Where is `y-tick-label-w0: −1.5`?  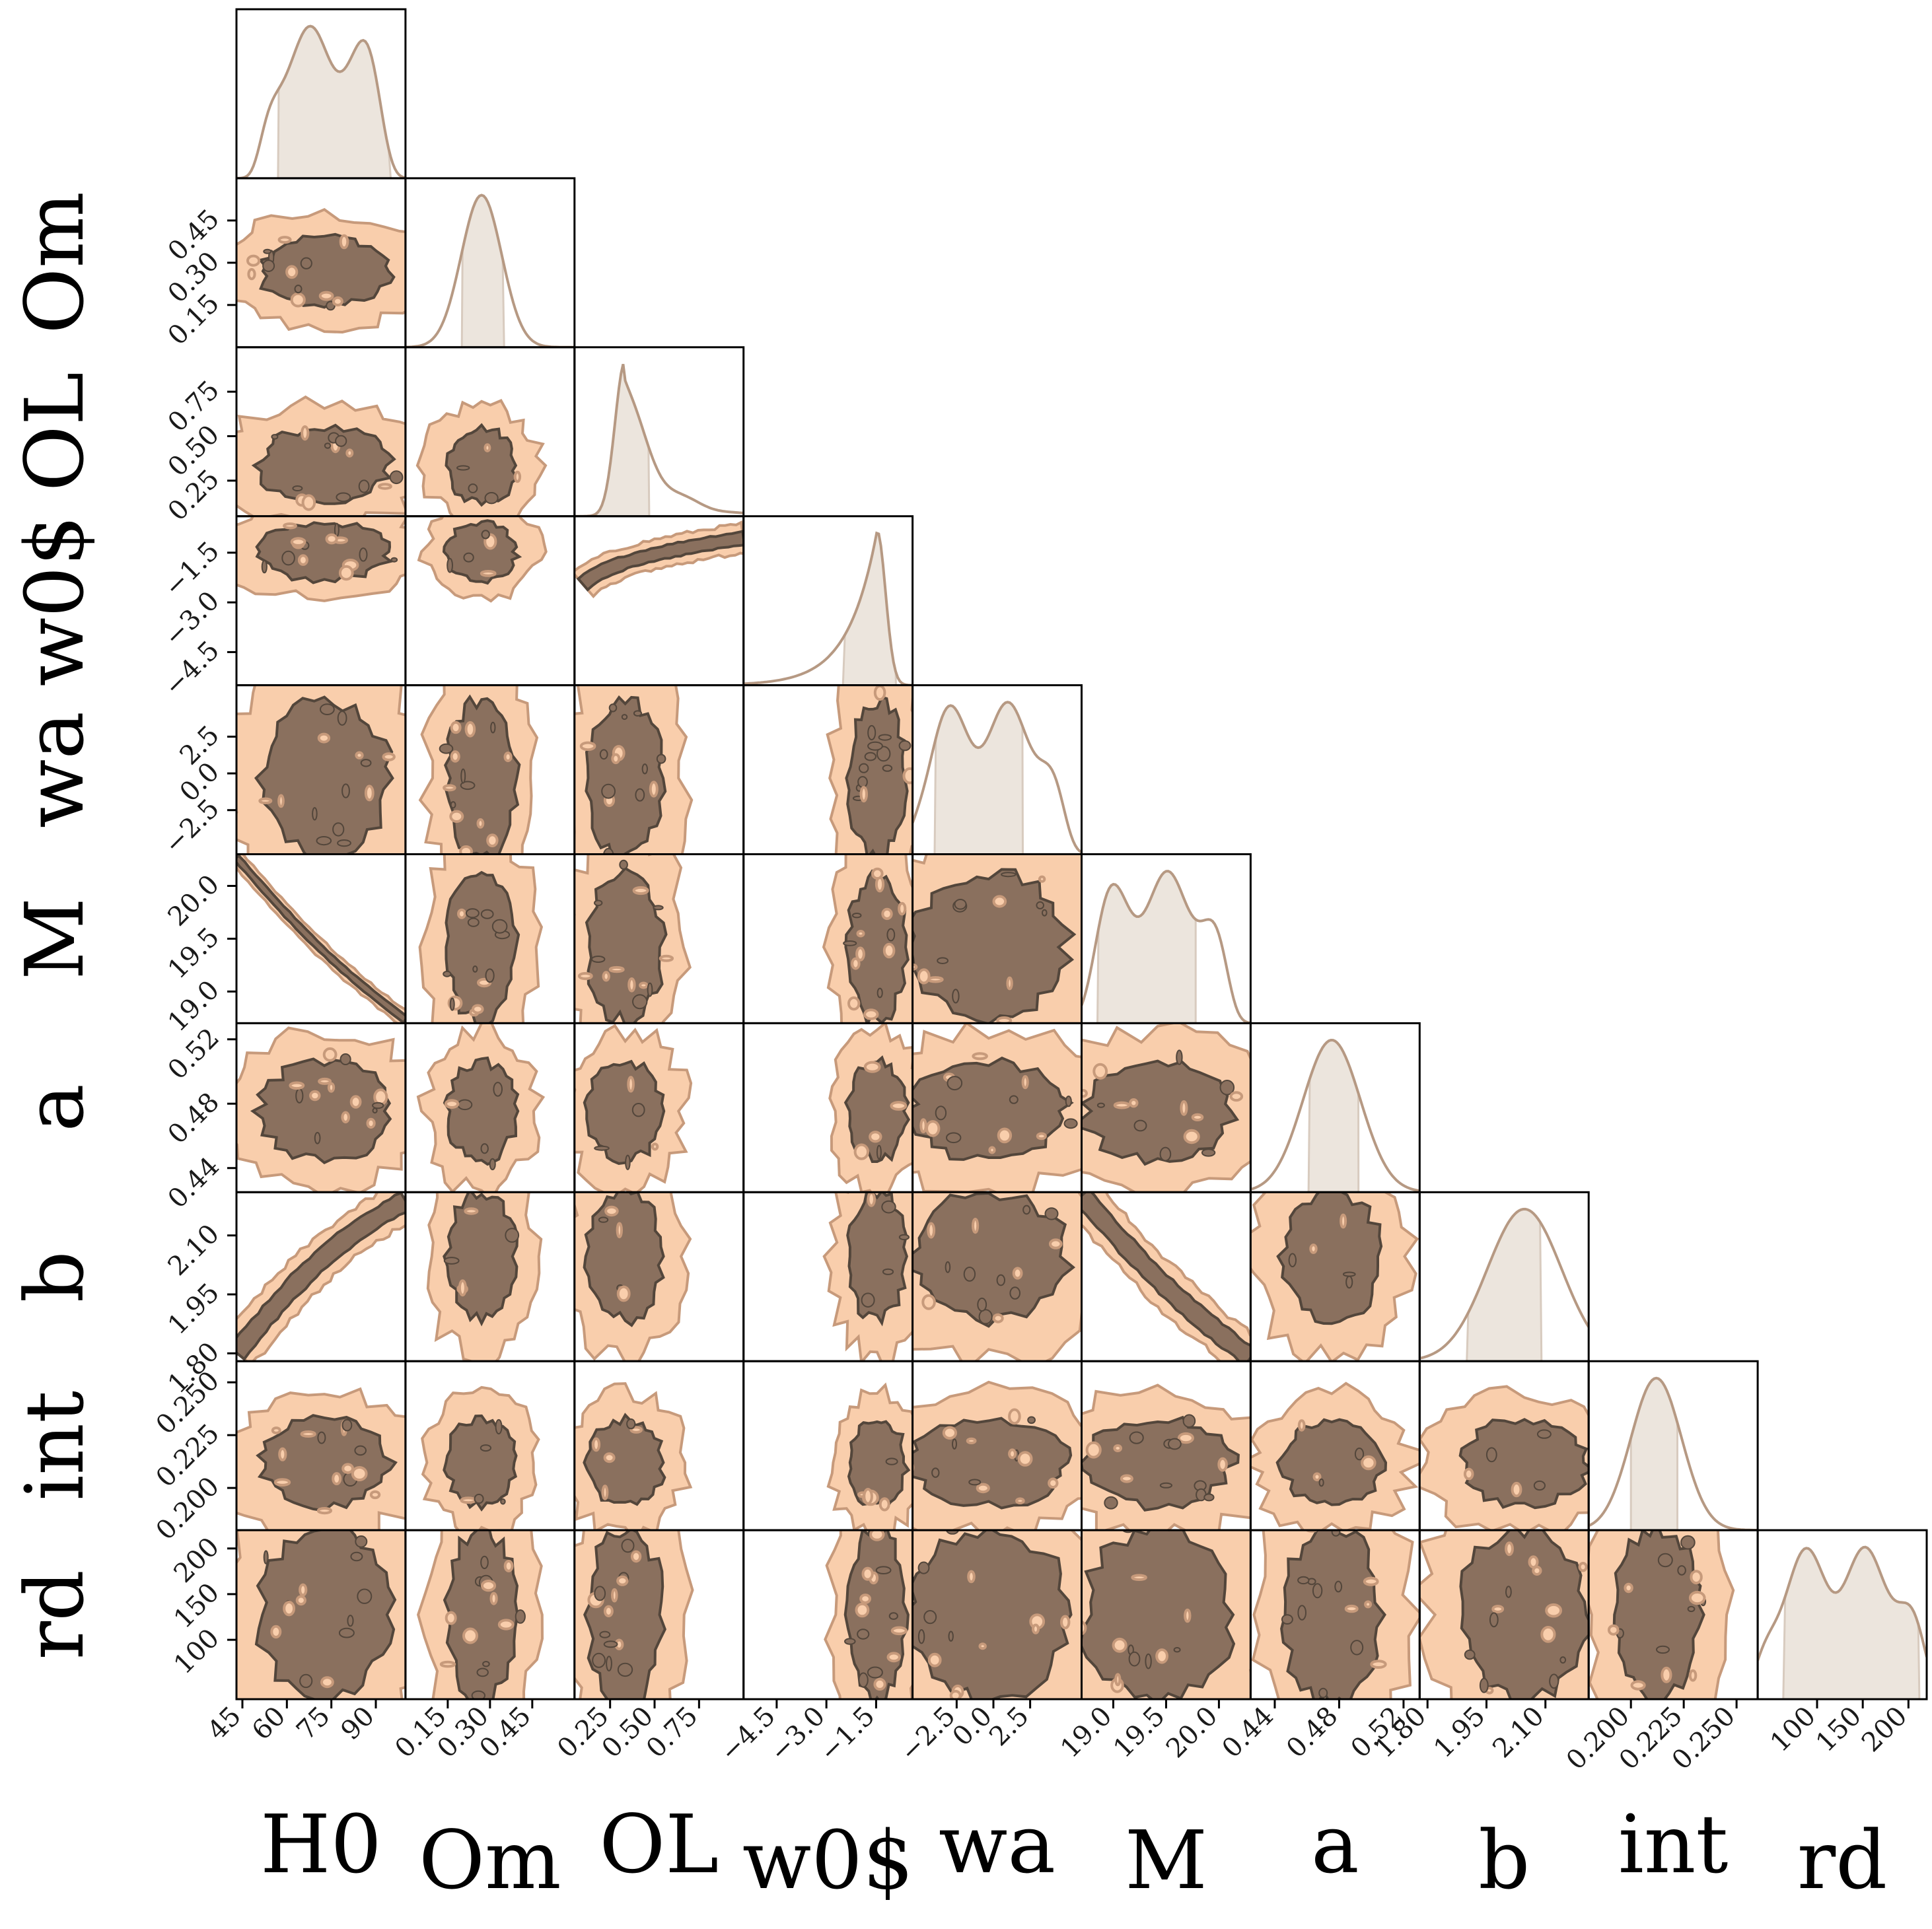 y-tick-label-w0: −1.5 is located at coordinates (192, 569).